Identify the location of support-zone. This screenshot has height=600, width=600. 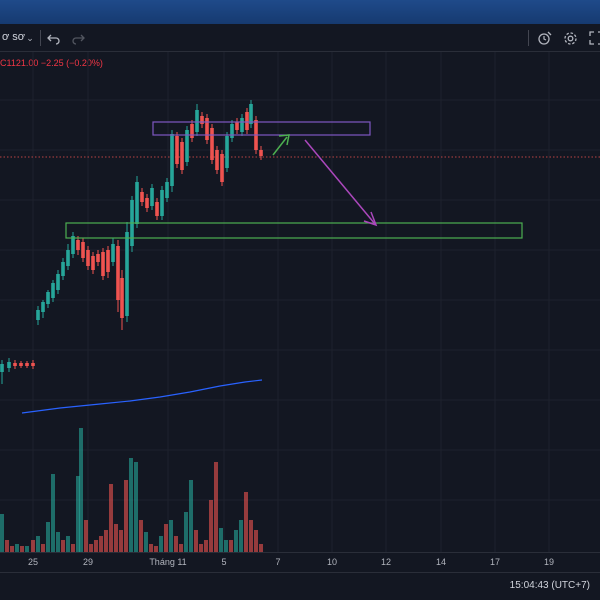
(294, 230).